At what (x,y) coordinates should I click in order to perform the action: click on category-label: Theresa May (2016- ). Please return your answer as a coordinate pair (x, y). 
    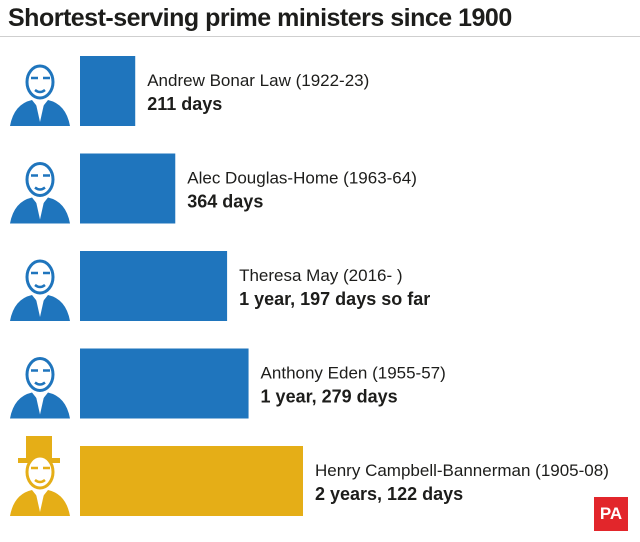
    Looking at the image, I should click on (320, 275).